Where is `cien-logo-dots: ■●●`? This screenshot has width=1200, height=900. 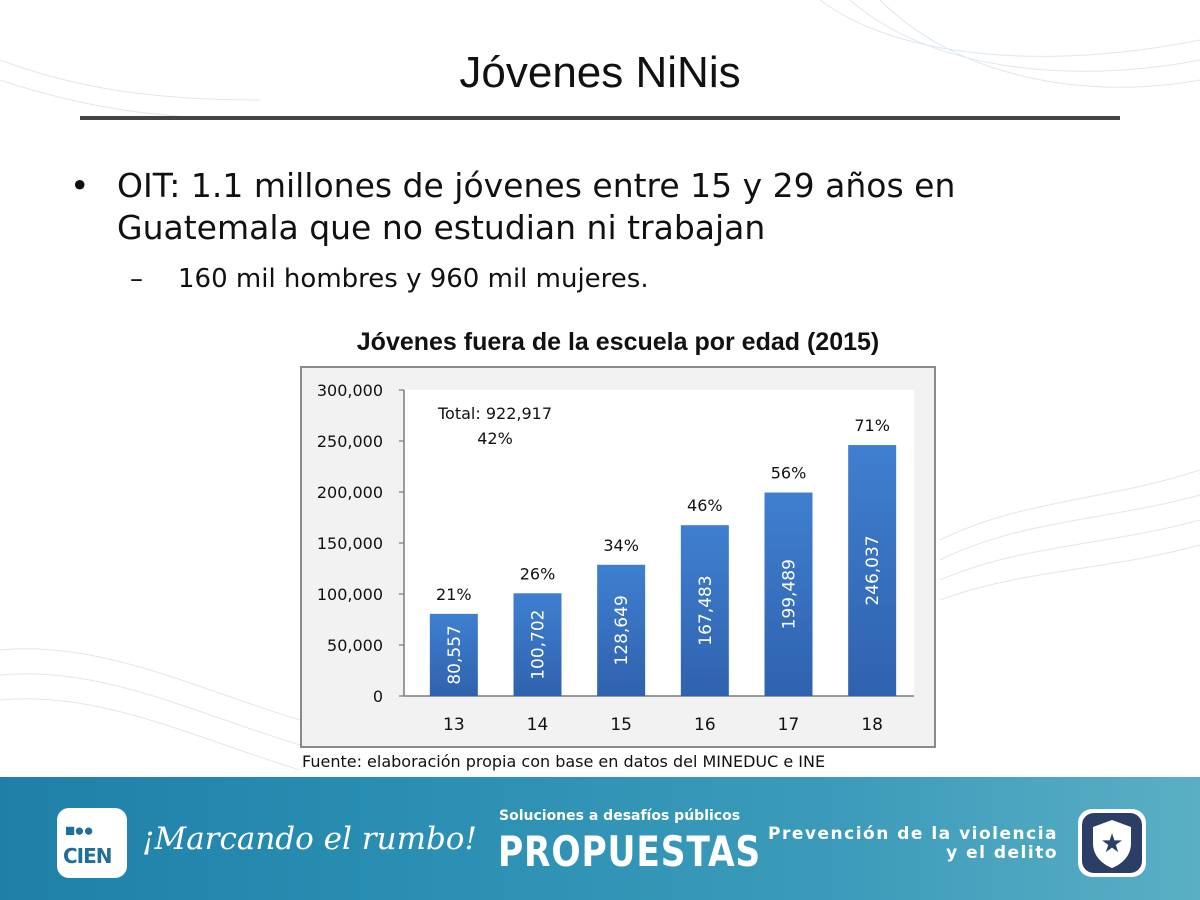 cien-logo-dots: ■●● is located at coordinates (79, 830).